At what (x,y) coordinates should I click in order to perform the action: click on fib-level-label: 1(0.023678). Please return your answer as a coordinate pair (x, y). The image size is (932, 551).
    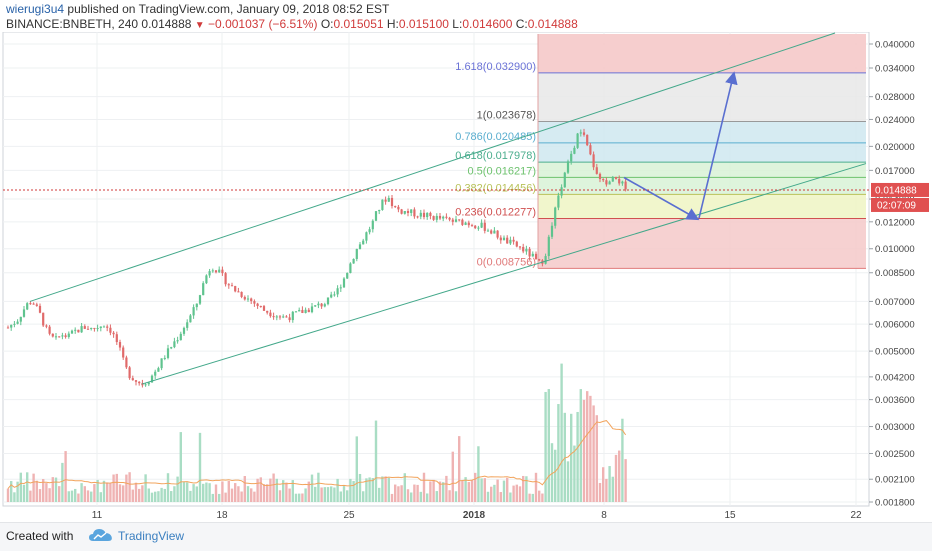
    Looking at the image, I should click on (506, 115).